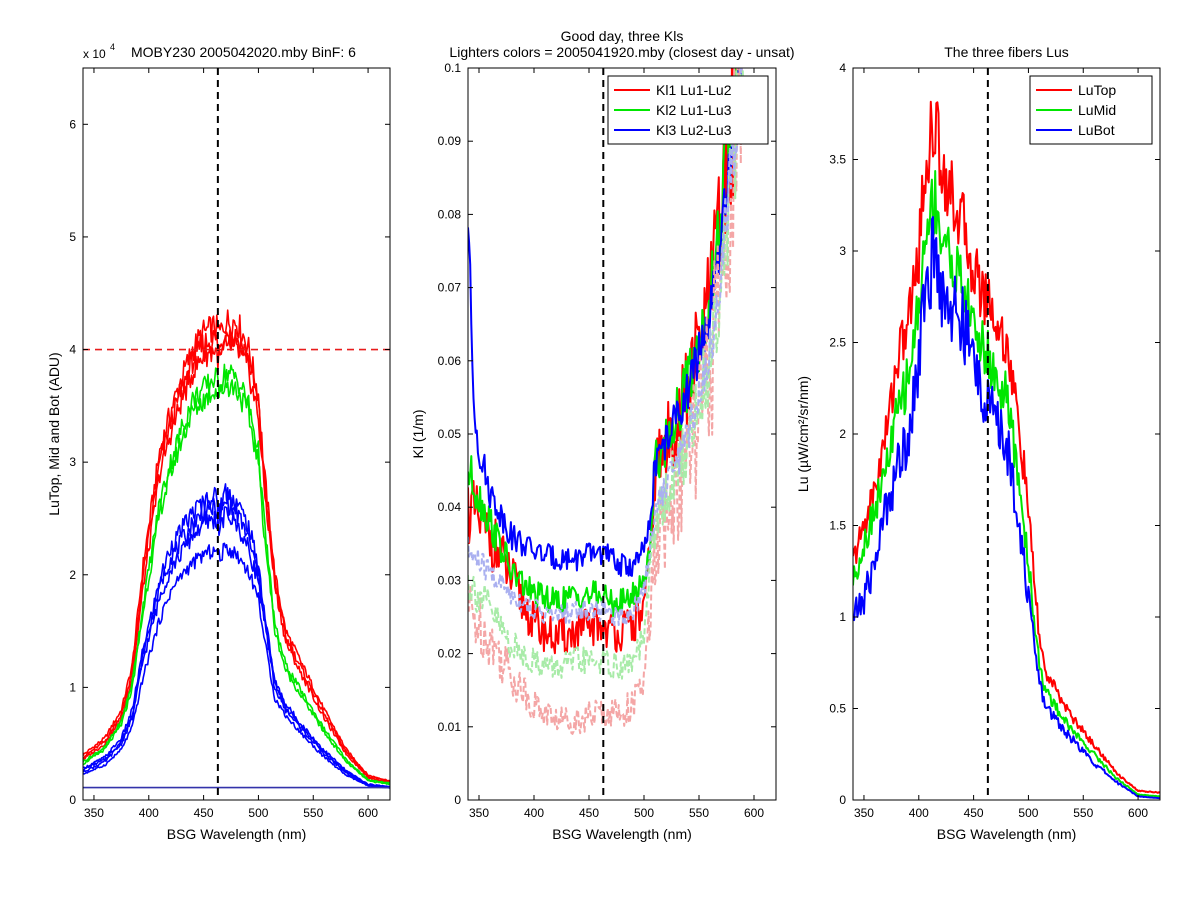 Image resolution: width=1200 pixels, height=900 pixels. I want to click on y-axis-label: Kl (1/m), so click(418, 434).